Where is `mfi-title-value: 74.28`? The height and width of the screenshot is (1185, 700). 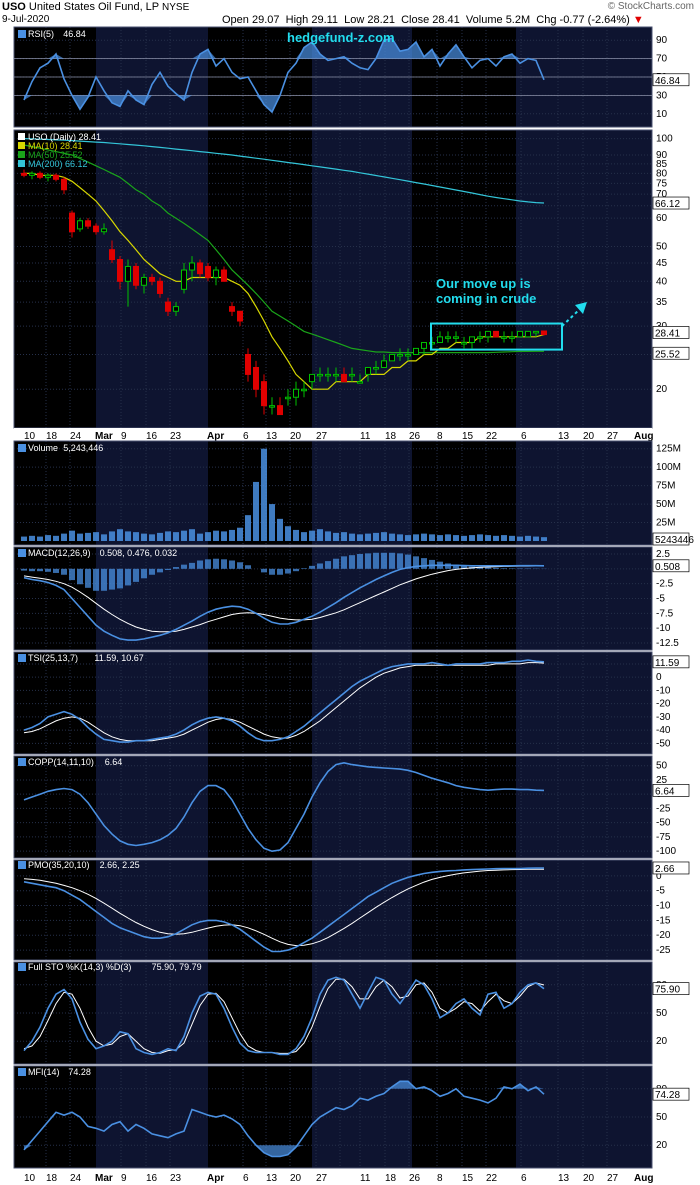
mfi-title-value: 74.28 is located at coordinates (79, 1072).